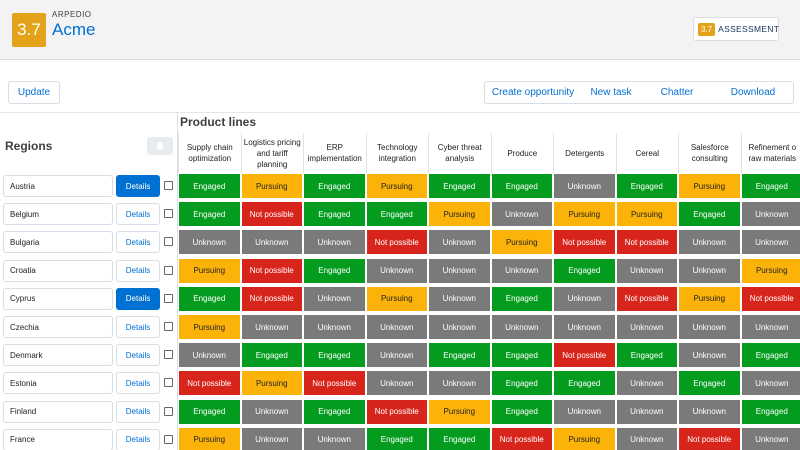  I want to click on chatter-button: Chatter, so click(677, 92).